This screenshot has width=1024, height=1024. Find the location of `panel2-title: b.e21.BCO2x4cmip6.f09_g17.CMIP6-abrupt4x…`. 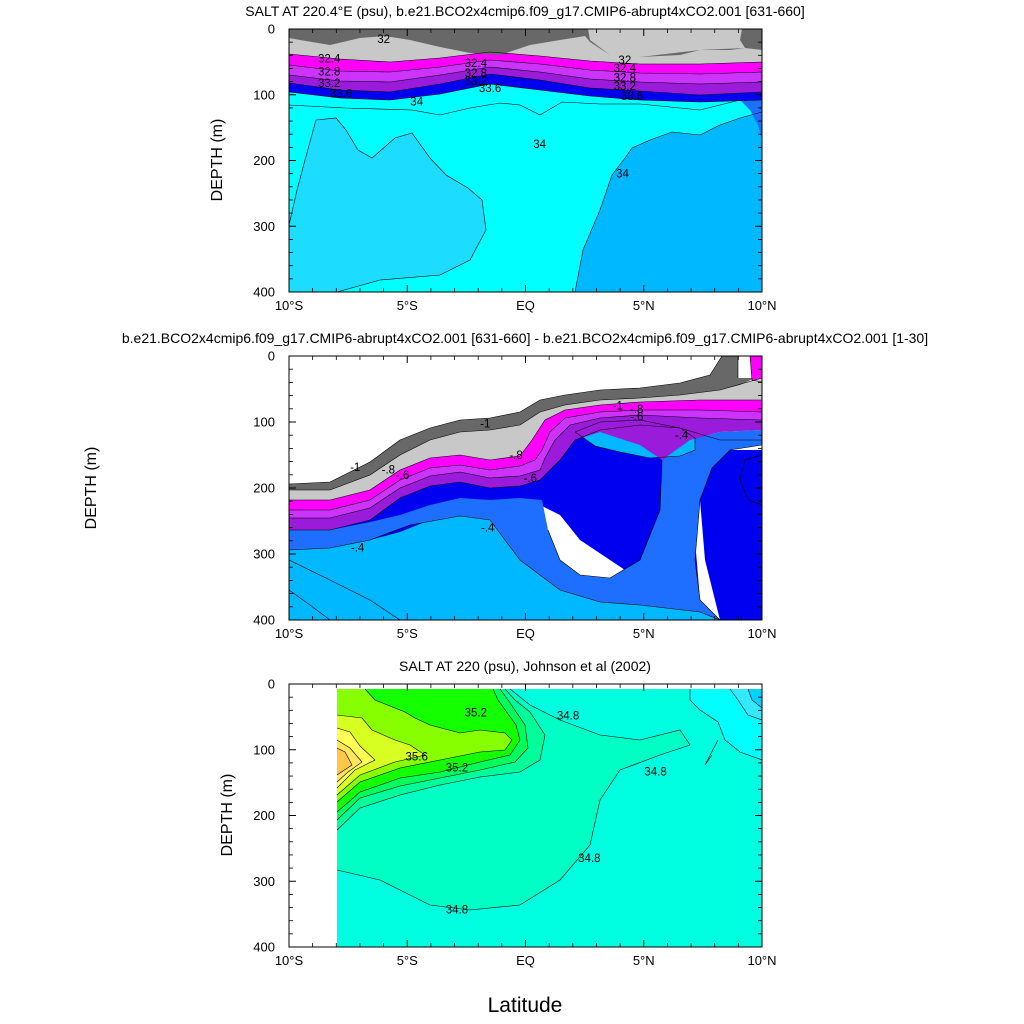

panel2-title: b.e21.BCO2x4cmip6.f09_g17.CMIP6-abrupt4x… is located at coordinates (525, 338).